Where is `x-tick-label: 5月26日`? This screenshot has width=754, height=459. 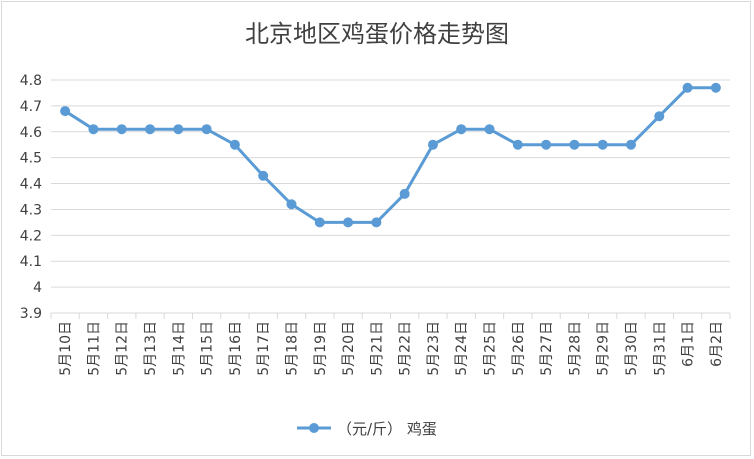
x-tick-label: 5月26日 is located at coordinates (519, 348).